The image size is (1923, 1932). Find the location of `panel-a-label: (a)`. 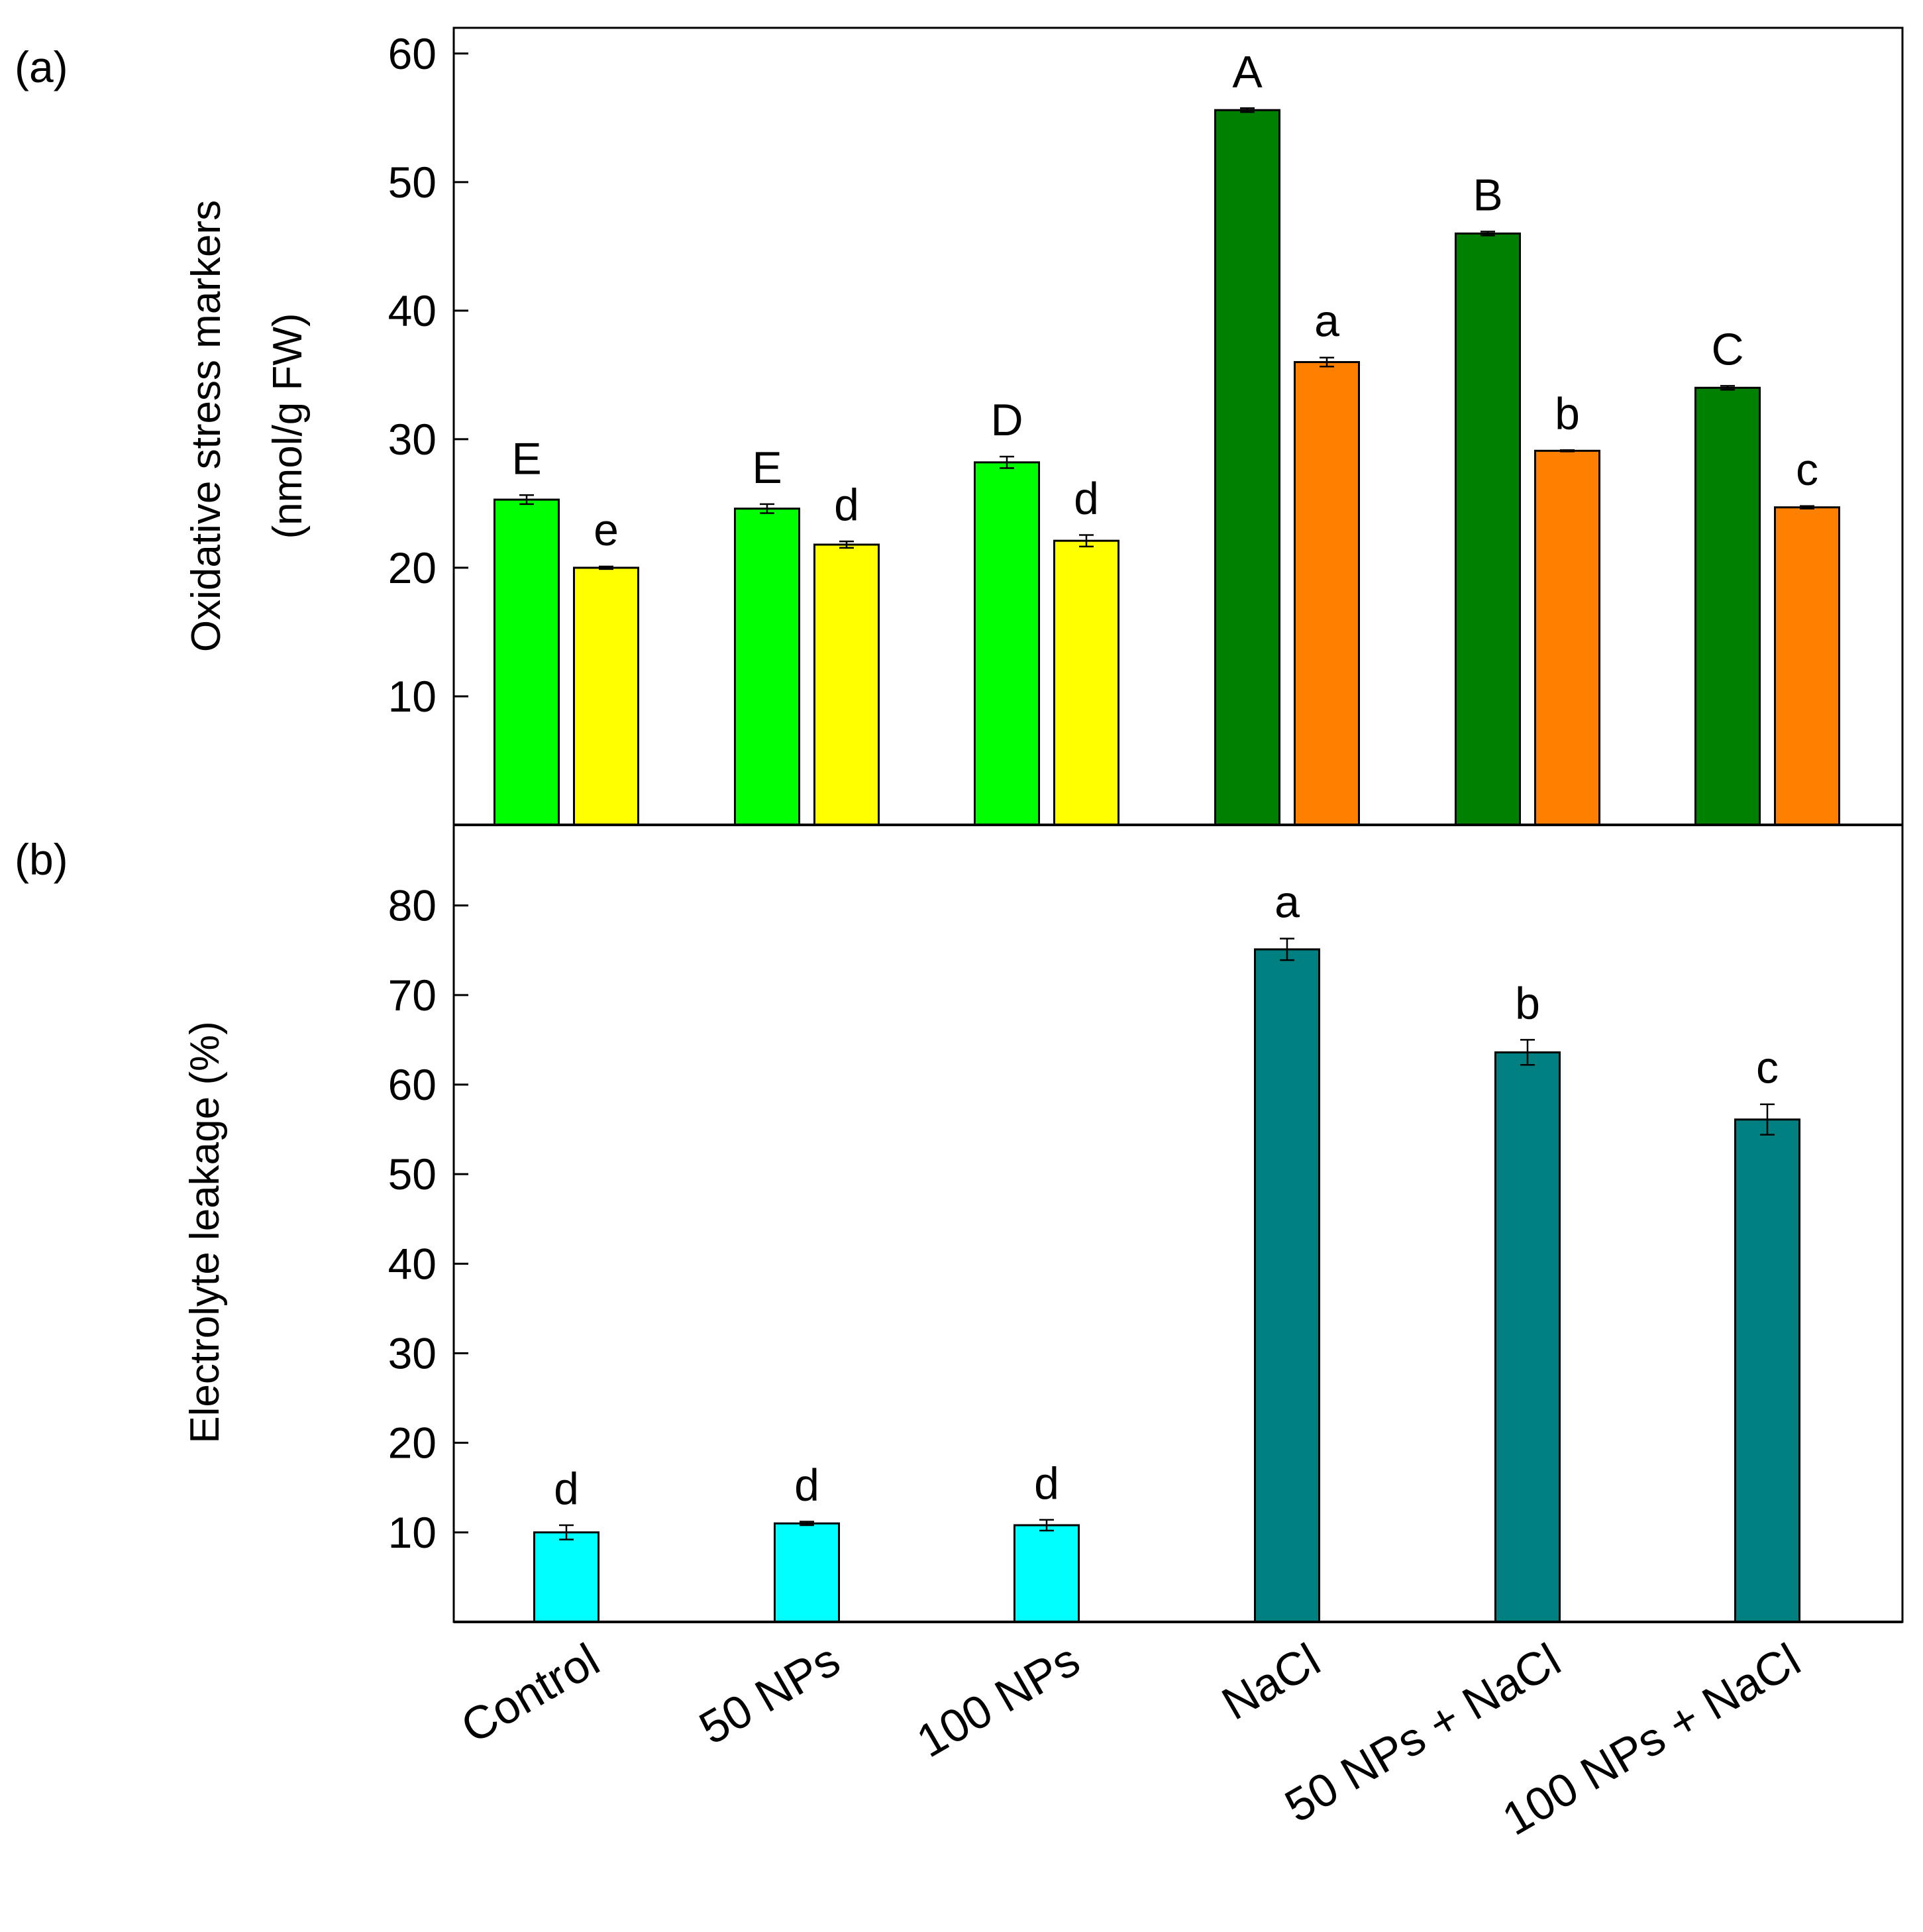

panel-a-label: (a) is located at coordinates (42, 66).